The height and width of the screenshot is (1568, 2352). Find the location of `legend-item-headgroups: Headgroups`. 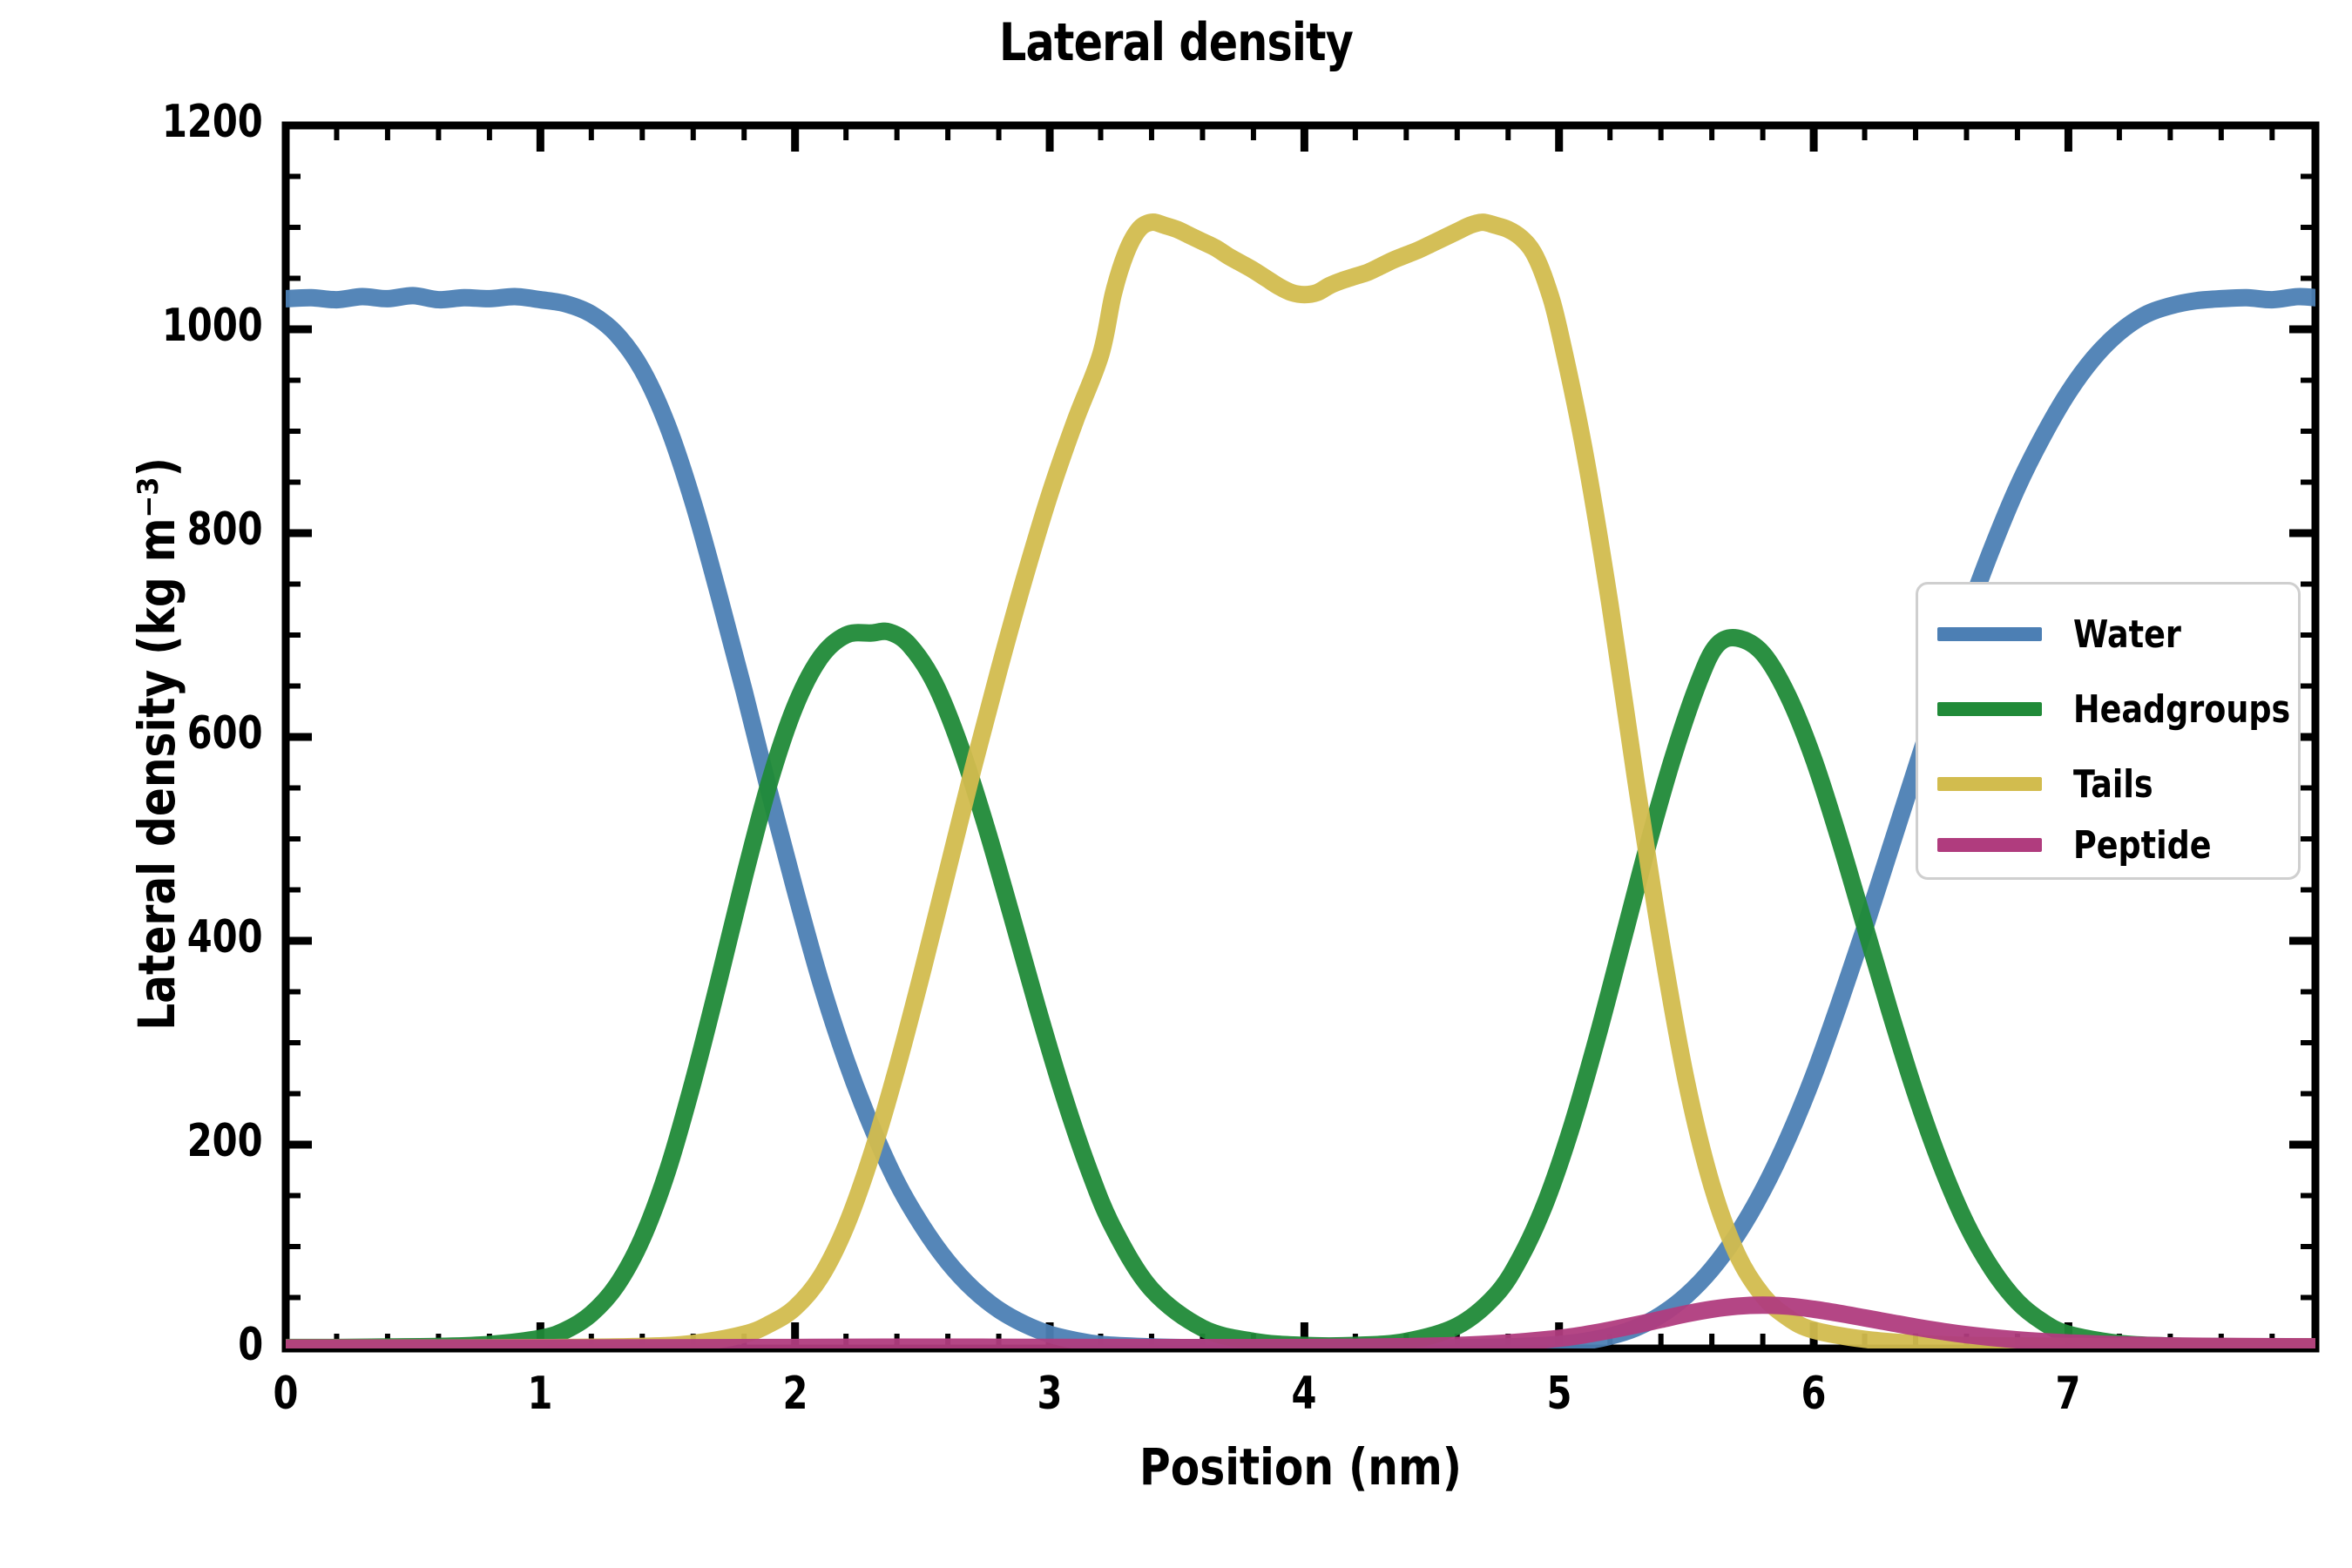

legend-item-headgroups: Headgroups is located at coordinates (2110, 709).